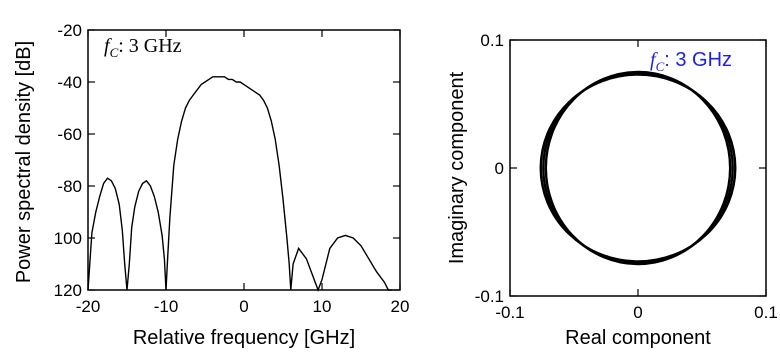  What do you see at coordinates (691, 61) in the screenshot?
I see `constellation-annotation: fC: 3 GHz` at bounding box center [691, 61].